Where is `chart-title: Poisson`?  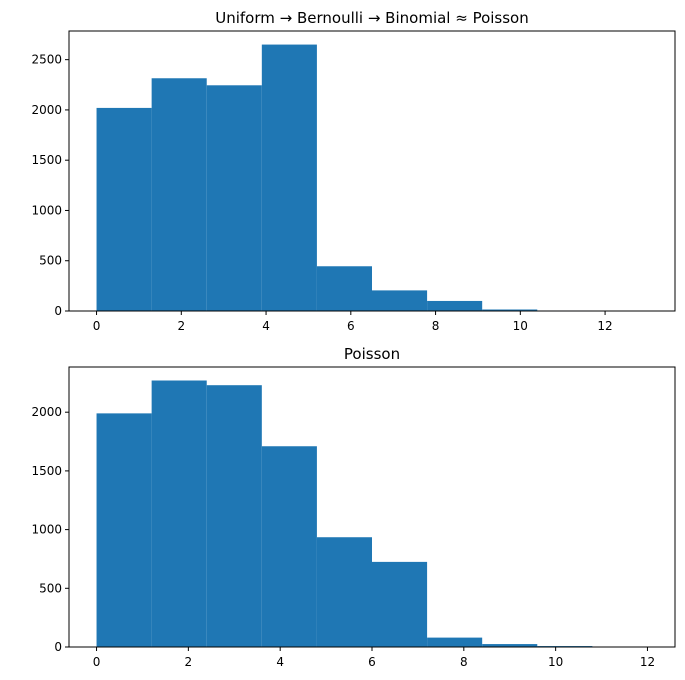
chart-title: Poisson is located at coordinates (372, 354).